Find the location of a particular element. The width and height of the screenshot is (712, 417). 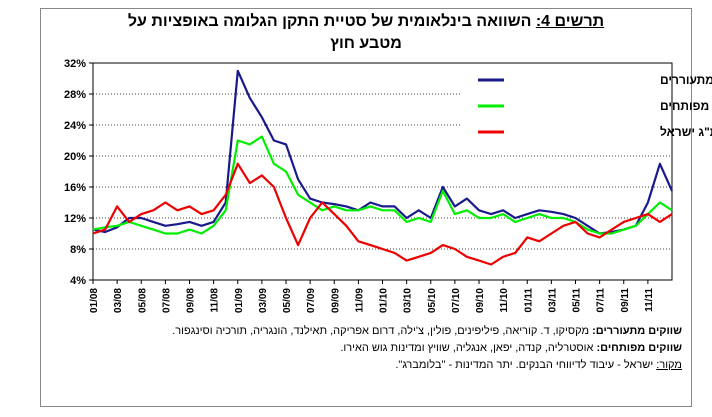

note-source-label: מקור: is located at coordinates (669, 365).